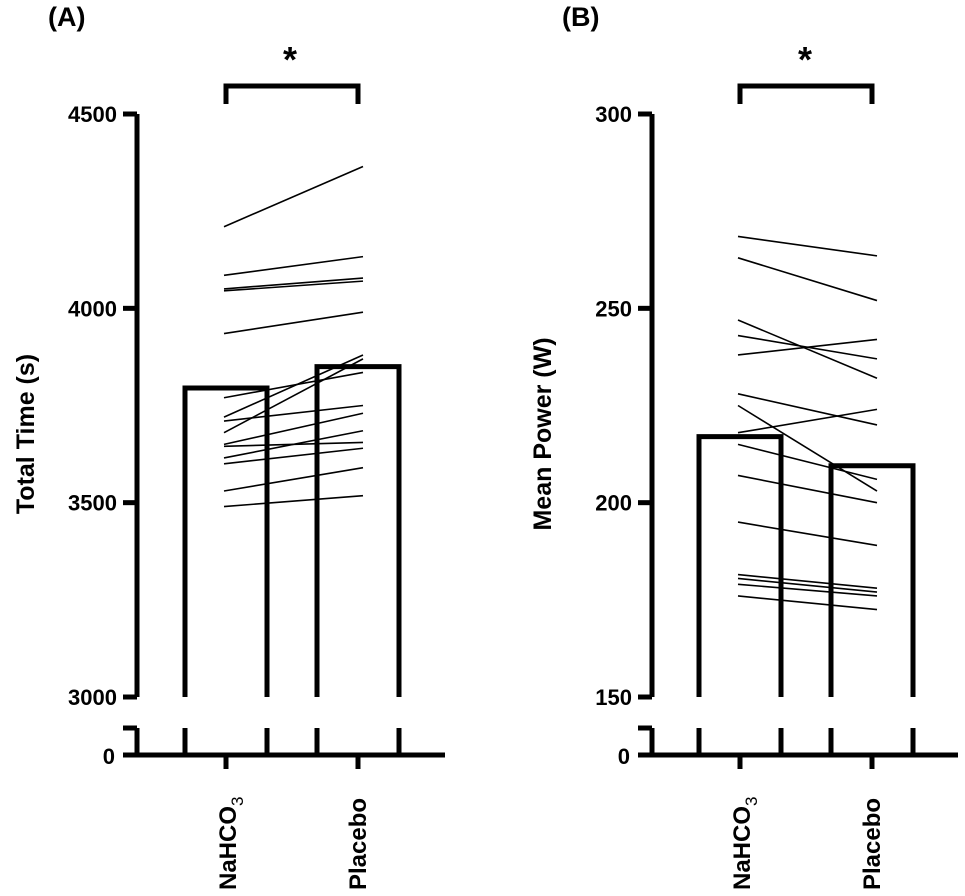 The image size is (965, 896). What do you see at coordinates (92, 308) in the screenshot?
I see `panel-a-y-tick-label-4000: 4000` at bounding box center [92, 308].